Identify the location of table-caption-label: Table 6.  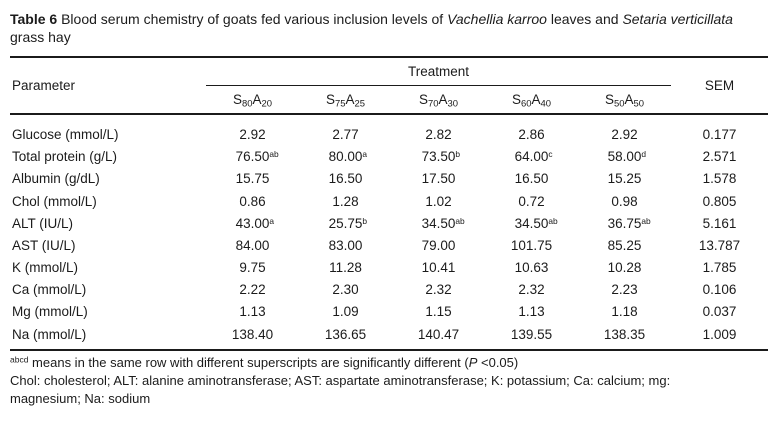
(34, 19).